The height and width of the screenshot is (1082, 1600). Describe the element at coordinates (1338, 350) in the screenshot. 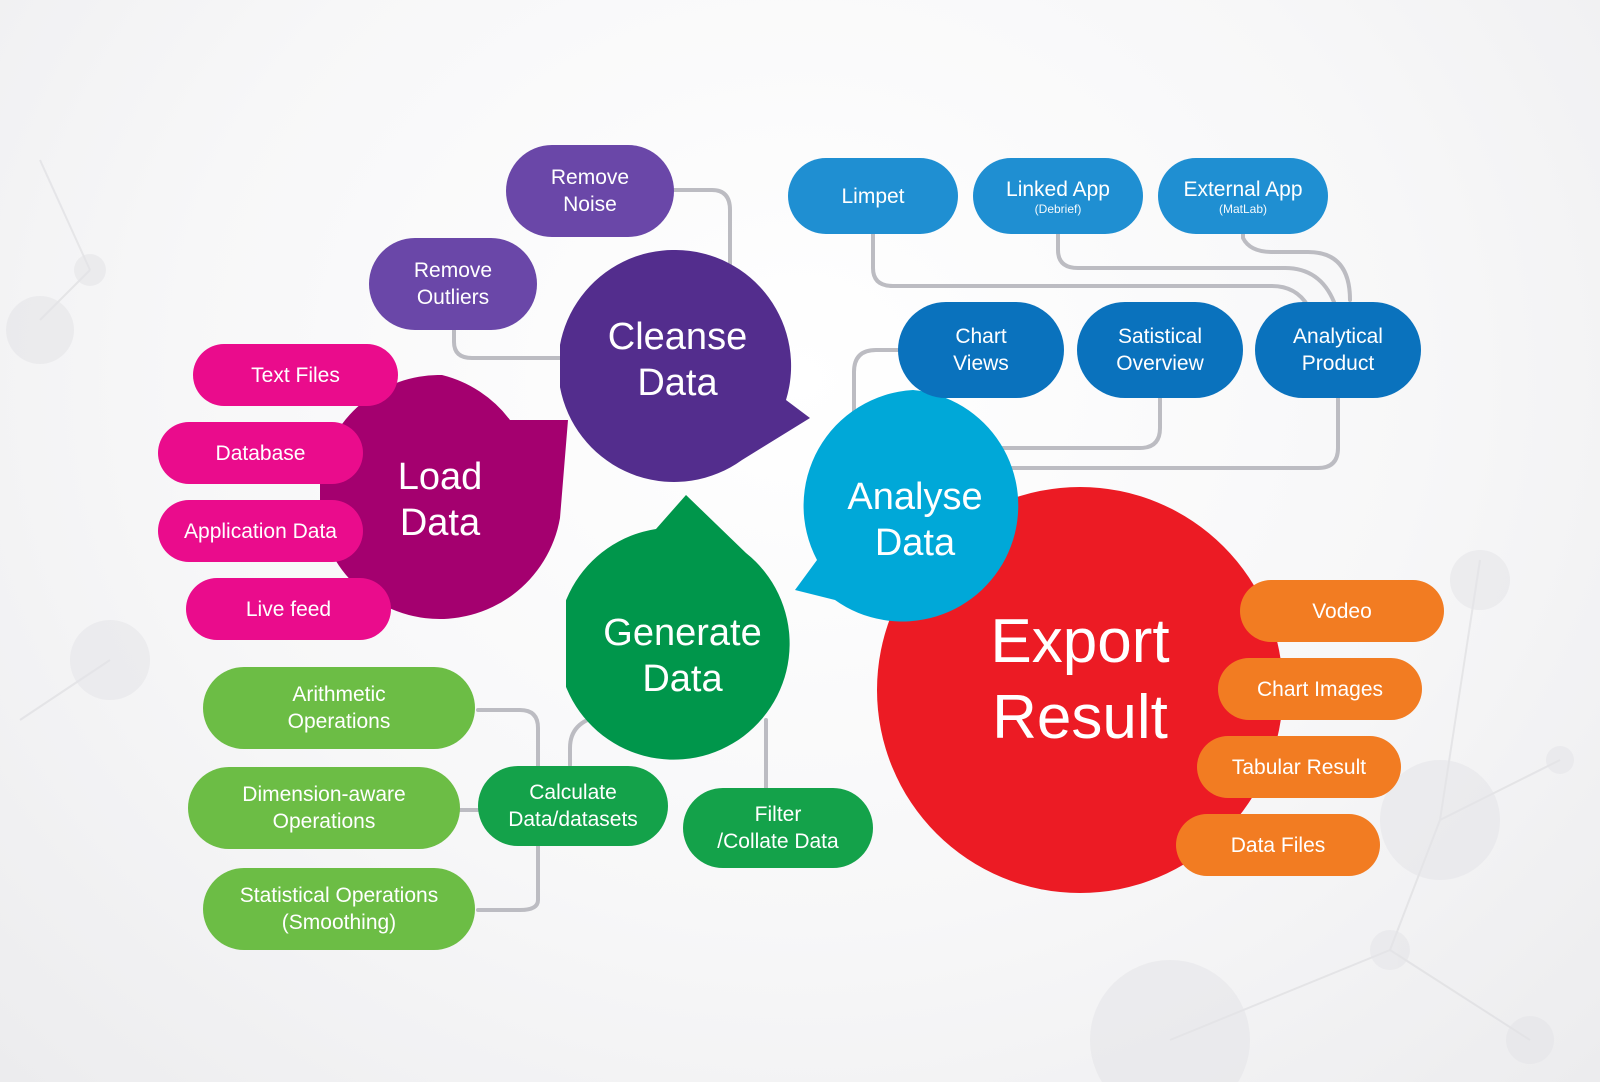

I see `analyse-item-analytical-product: Analytical Product` at that location.